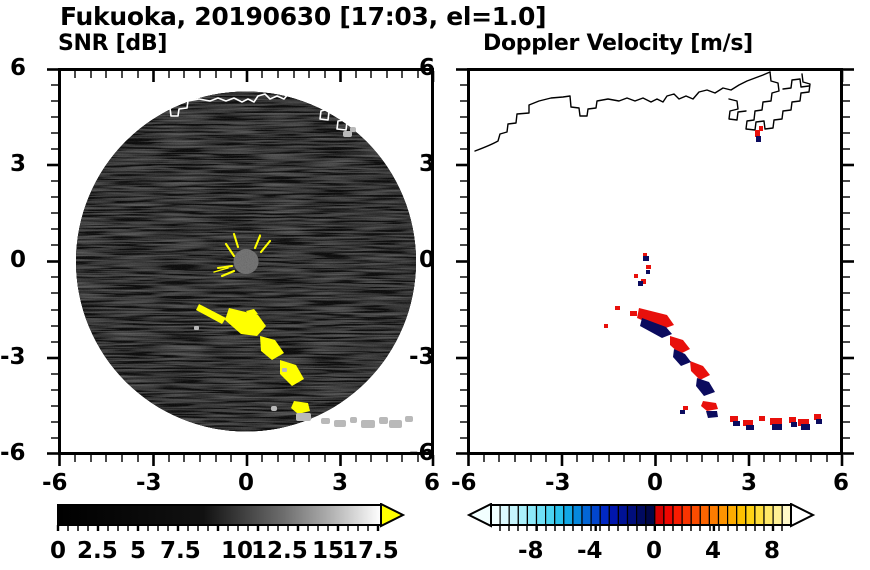  Describe the element at coordinates (655, 69) in the screenshot. I see `doppler-spine-top` at that location.